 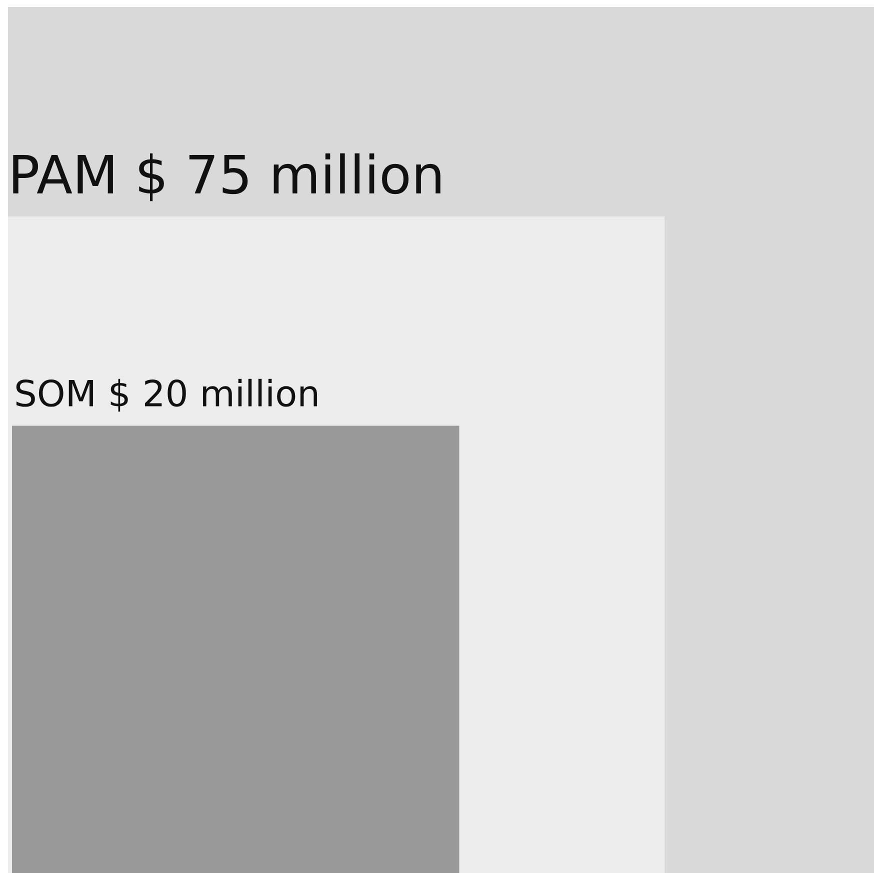 What do you see at coordinates (289, 177) in the screenshot?
I see `data-label: $ 75 million` at bounding box center [289, 177].